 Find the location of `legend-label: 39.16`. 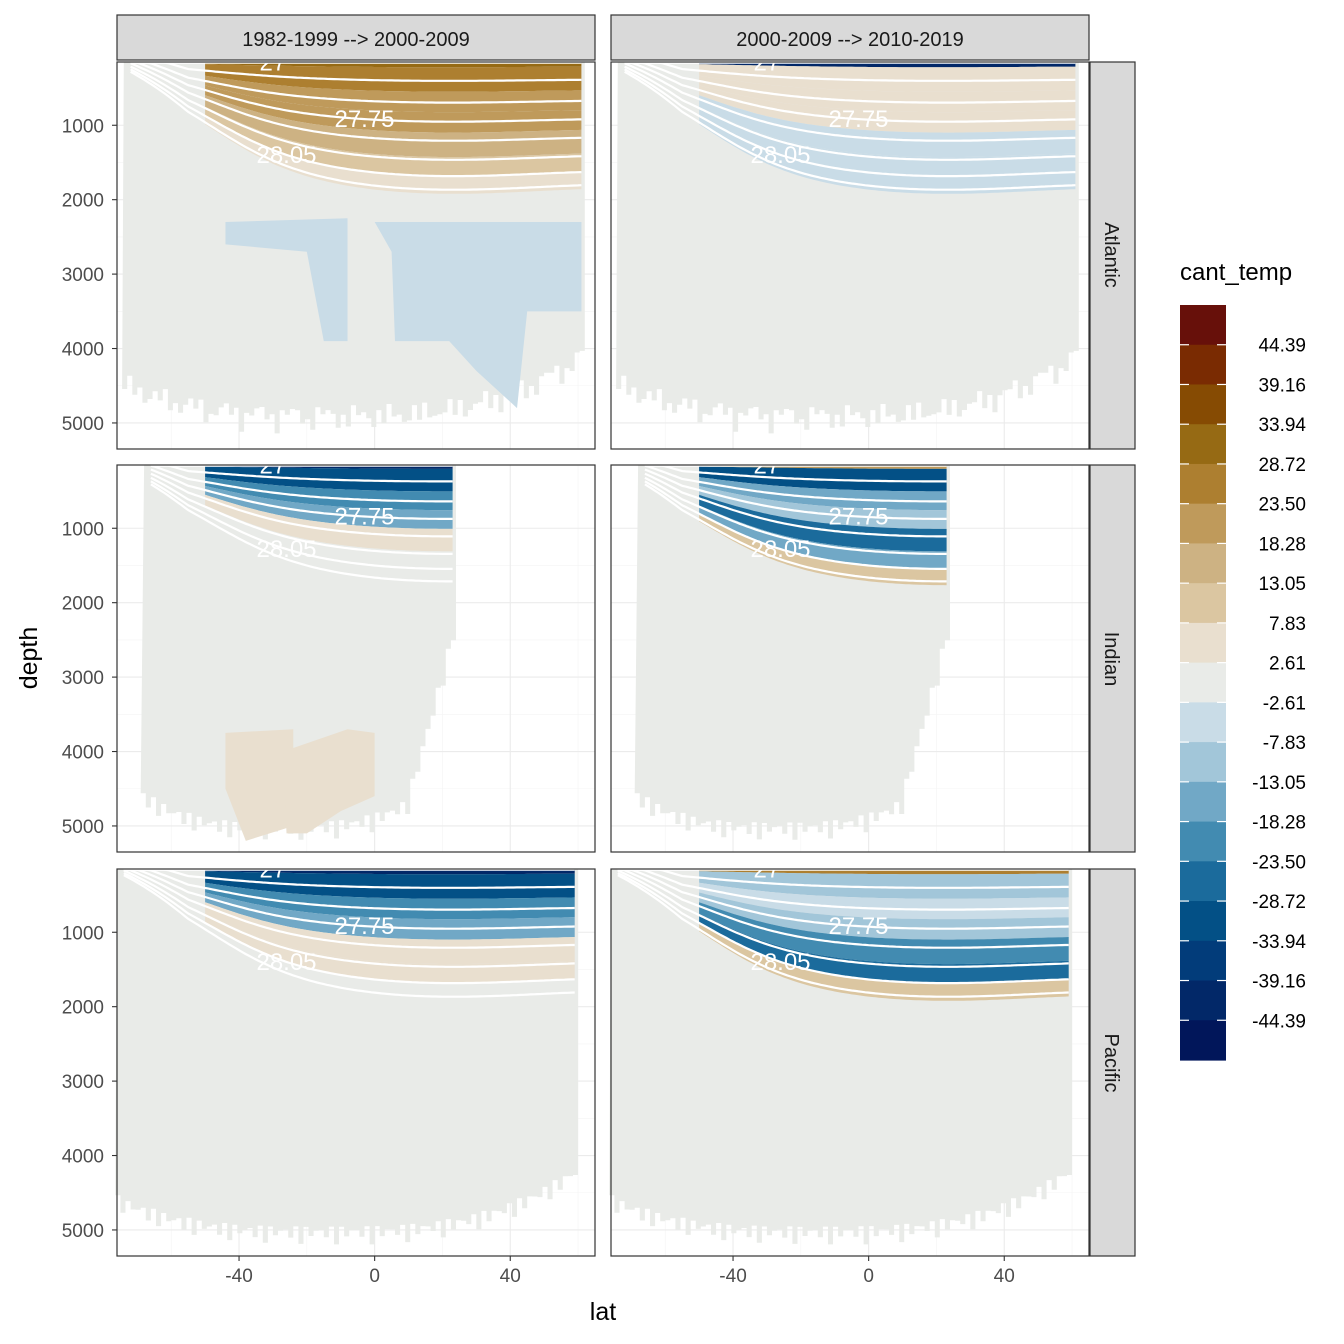

legend-label: 39.16 is located at coordinates (1282, 386).